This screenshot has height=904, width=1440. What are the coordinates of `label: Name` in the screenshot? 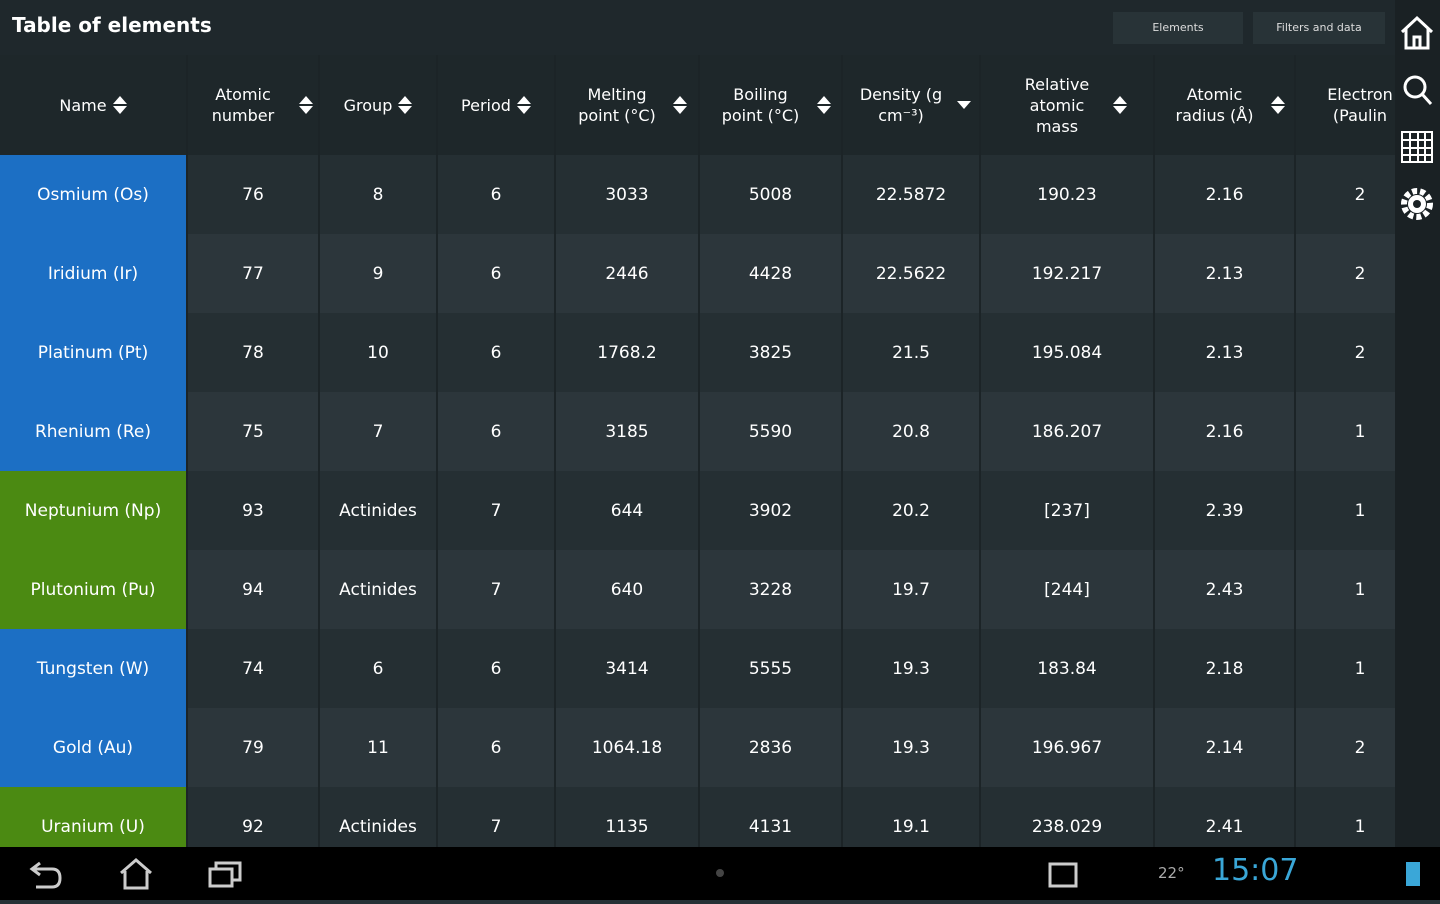 It's located at (83, 105).